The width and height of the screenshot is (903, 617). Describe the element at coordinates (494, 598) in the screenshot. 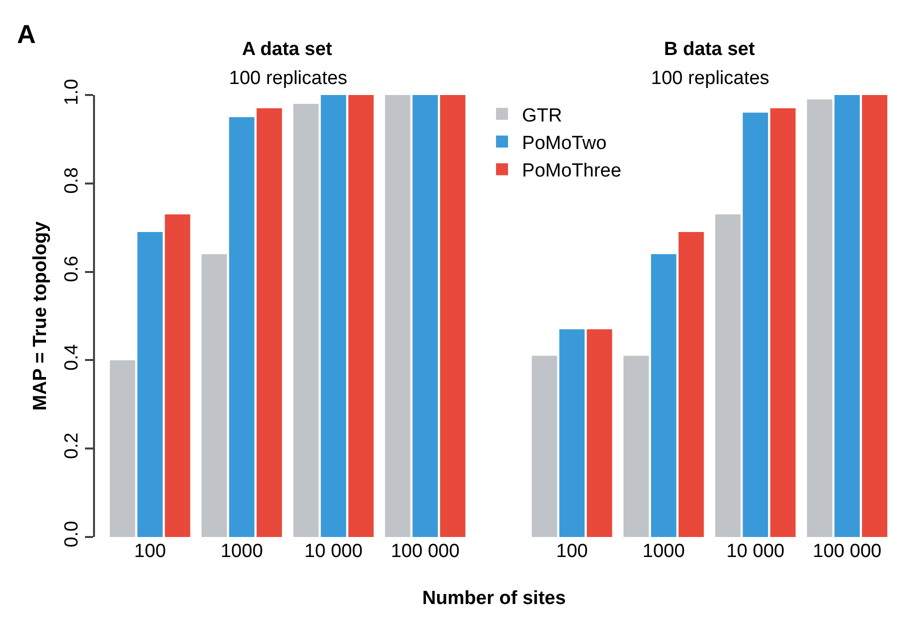

I see `x-axis-title: Number of sites` at that location.